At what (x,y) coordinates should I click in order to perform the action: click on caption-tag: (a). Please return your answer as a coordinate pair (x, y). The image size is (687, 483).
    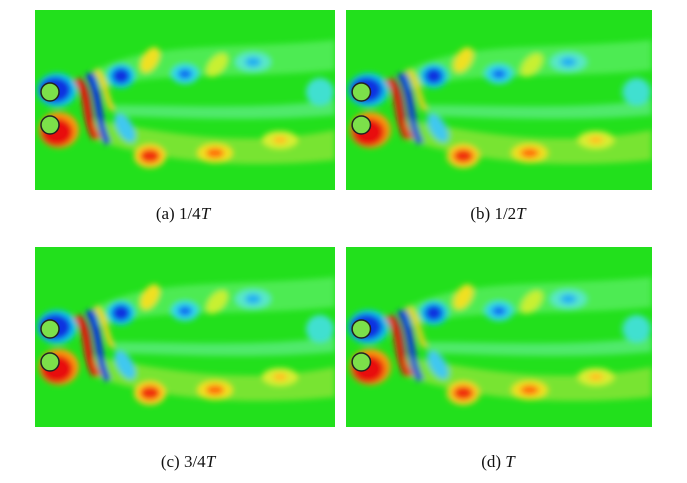
    Looking at the image, I should click on (165, 213).